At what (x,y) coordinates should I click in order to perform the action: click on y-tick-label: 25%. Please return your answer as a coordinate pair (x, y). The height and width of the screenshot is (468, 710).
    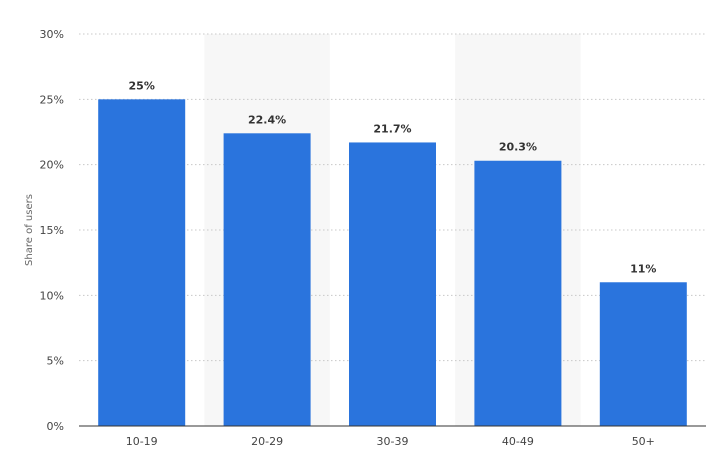
    Looking at the image, I should click on (52, 99).